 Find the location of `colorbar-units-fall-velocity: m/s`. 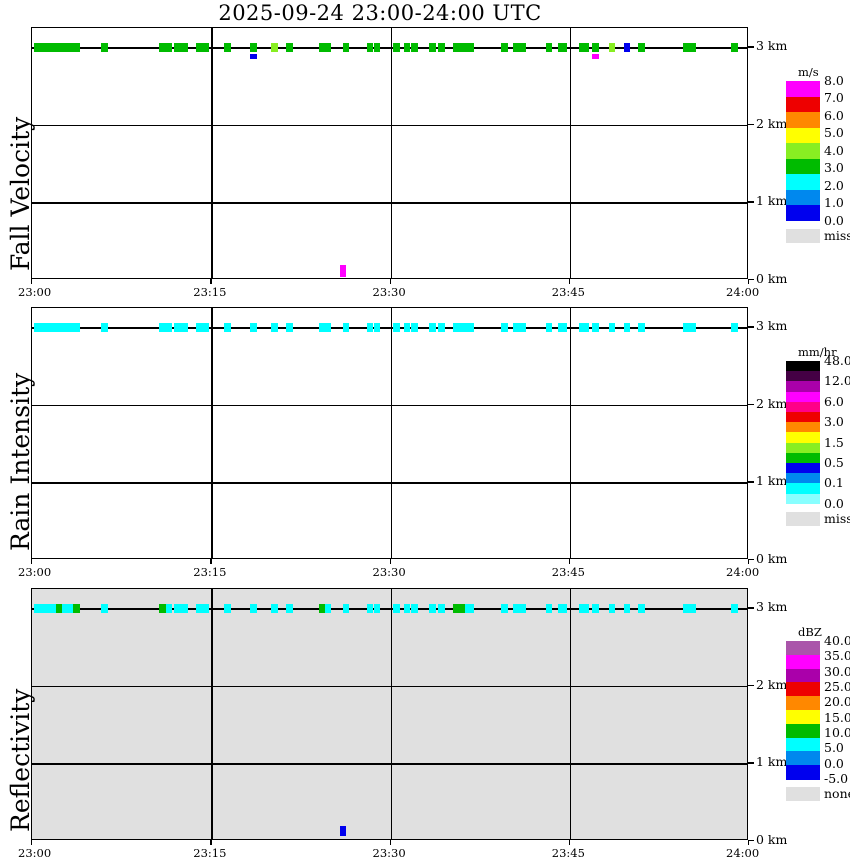

colorbar-units-fall-velocity: m/s is located at coordinates (808, 72).